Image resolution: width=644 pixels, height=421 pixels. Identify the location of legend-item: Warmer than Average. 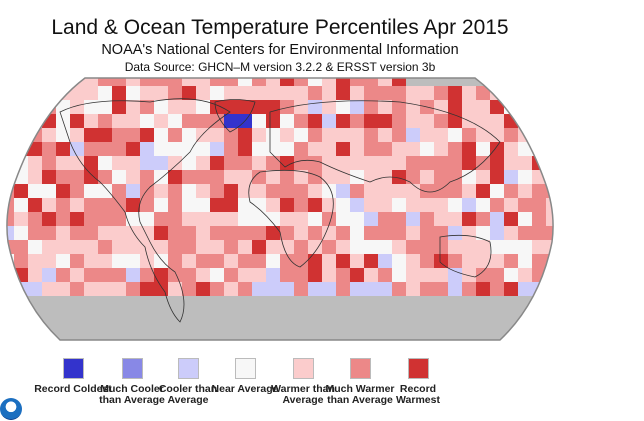
(303, 382).